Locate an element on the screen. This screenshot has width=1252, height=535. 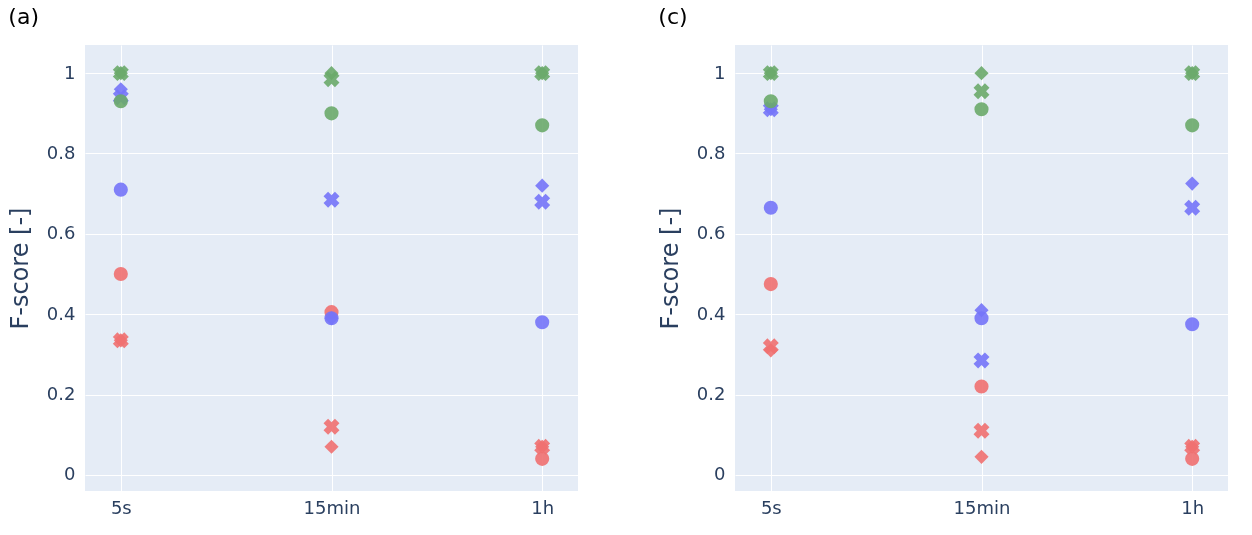
chart-title: (a) is located at coordinates (24, 16).